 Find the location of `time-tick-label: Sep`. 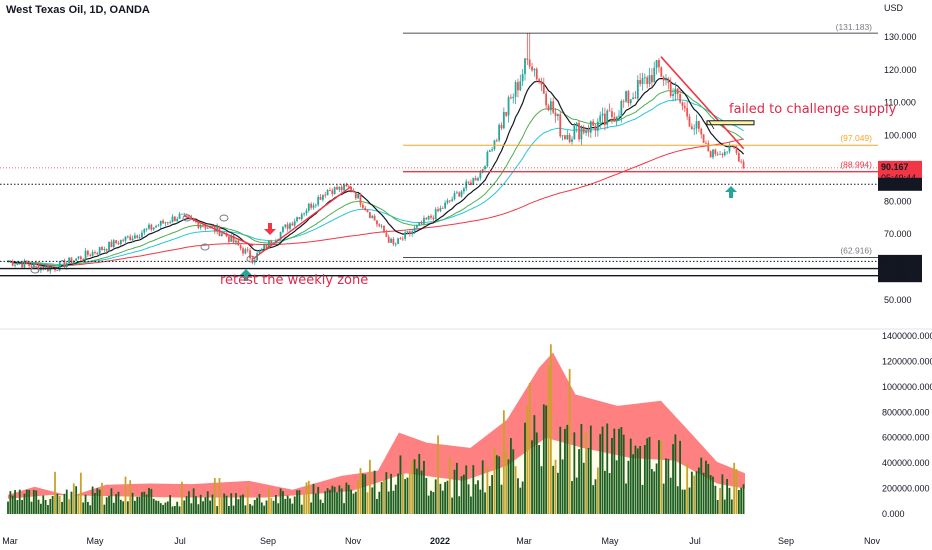

time-tick-label: Sep is located at coordinates (268, 541).